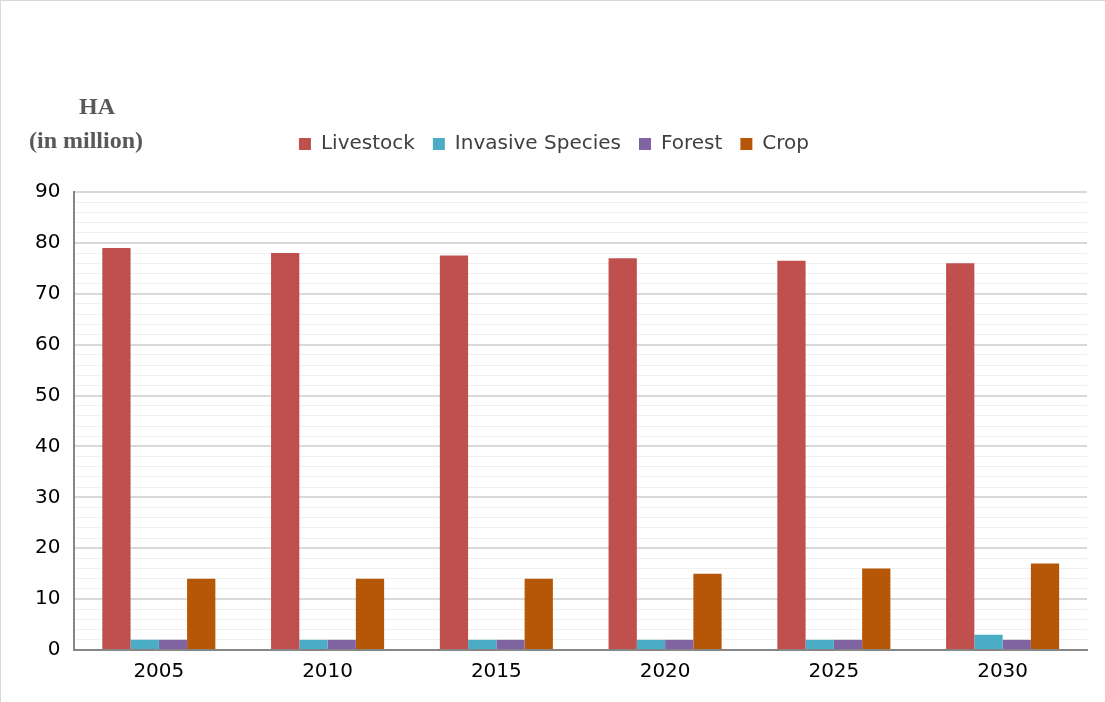  What do you see at coordinates (48, 393) in the screenshot?
I see `y-tick-label: 50` at bounding box center [48, 393].